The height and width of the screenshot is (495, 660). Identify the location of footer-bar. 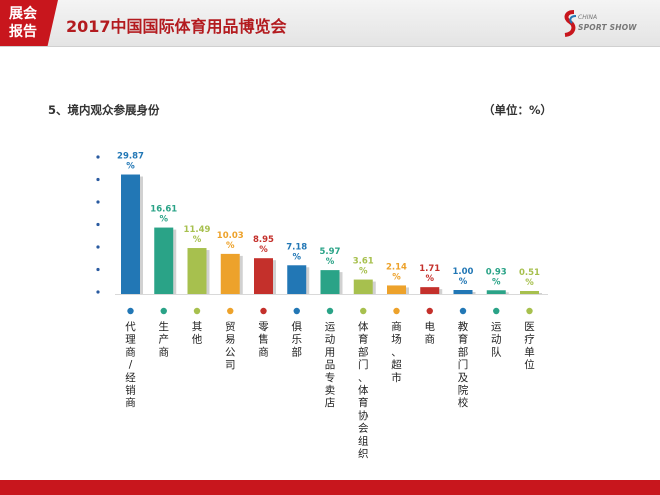
(330, 487).